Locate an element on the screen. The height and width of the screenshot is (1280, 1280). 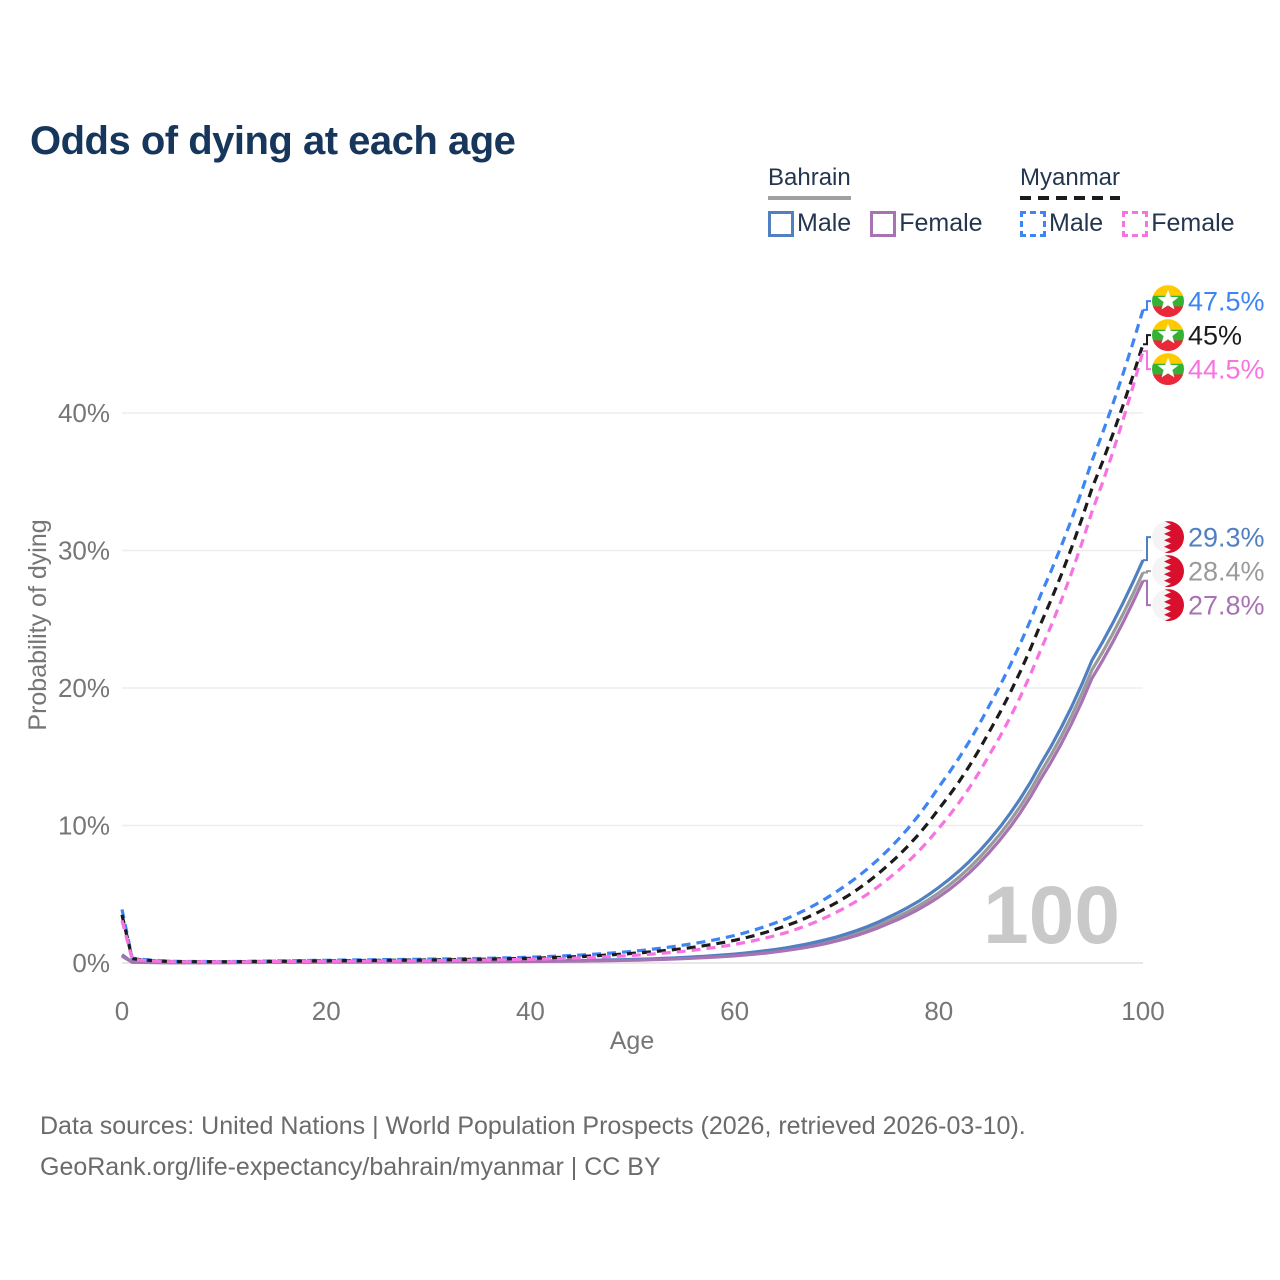
end-value-bahrain-all: 28.4% is located at coordinates (1226, 572).